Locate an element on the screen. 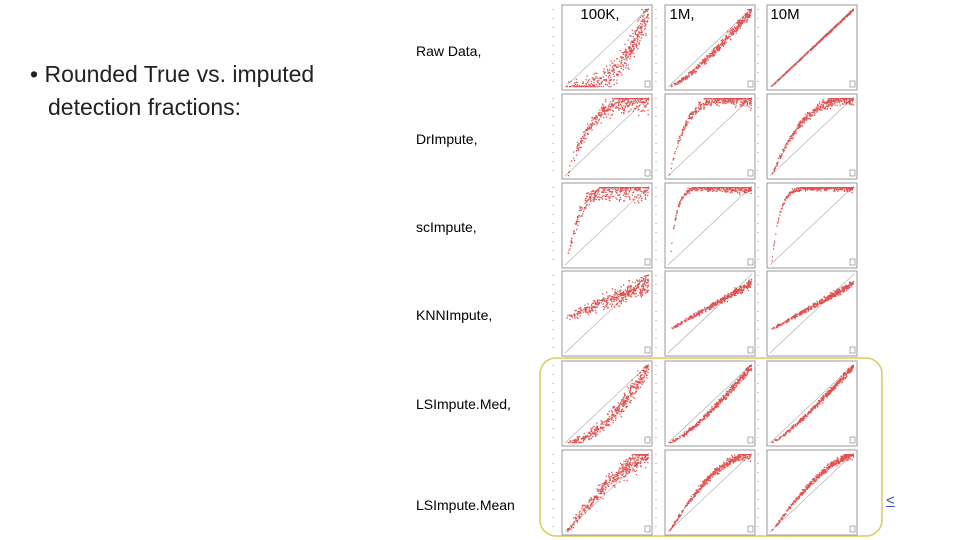 The image size is (960, 540). row-label: scImpute, is located at coordinates (446, 227).